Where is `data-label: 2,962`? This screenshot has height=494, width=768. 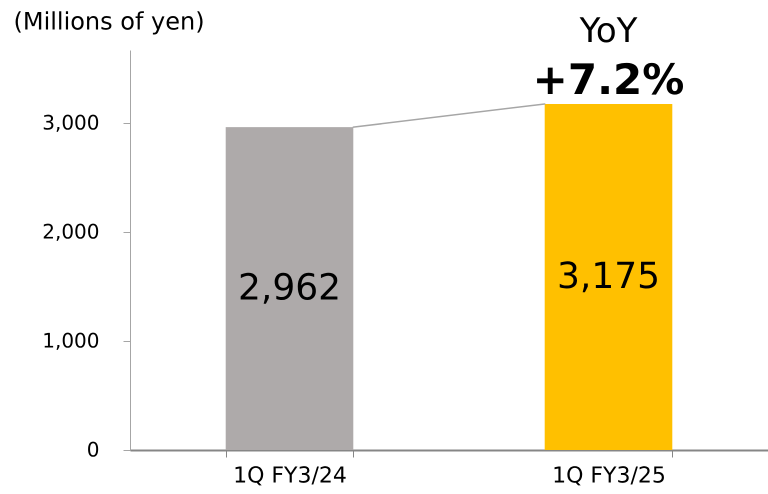 data-label: 2,962 is located at coordinates (290, 288).